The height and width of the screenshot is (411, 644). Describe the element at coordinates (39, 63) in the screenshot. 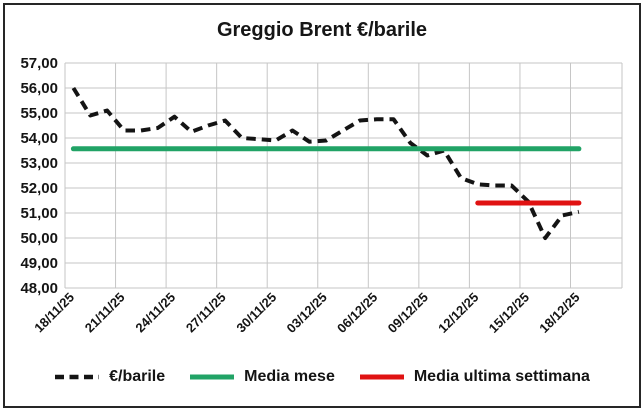

I see `svg-text: 57,00` at that location.